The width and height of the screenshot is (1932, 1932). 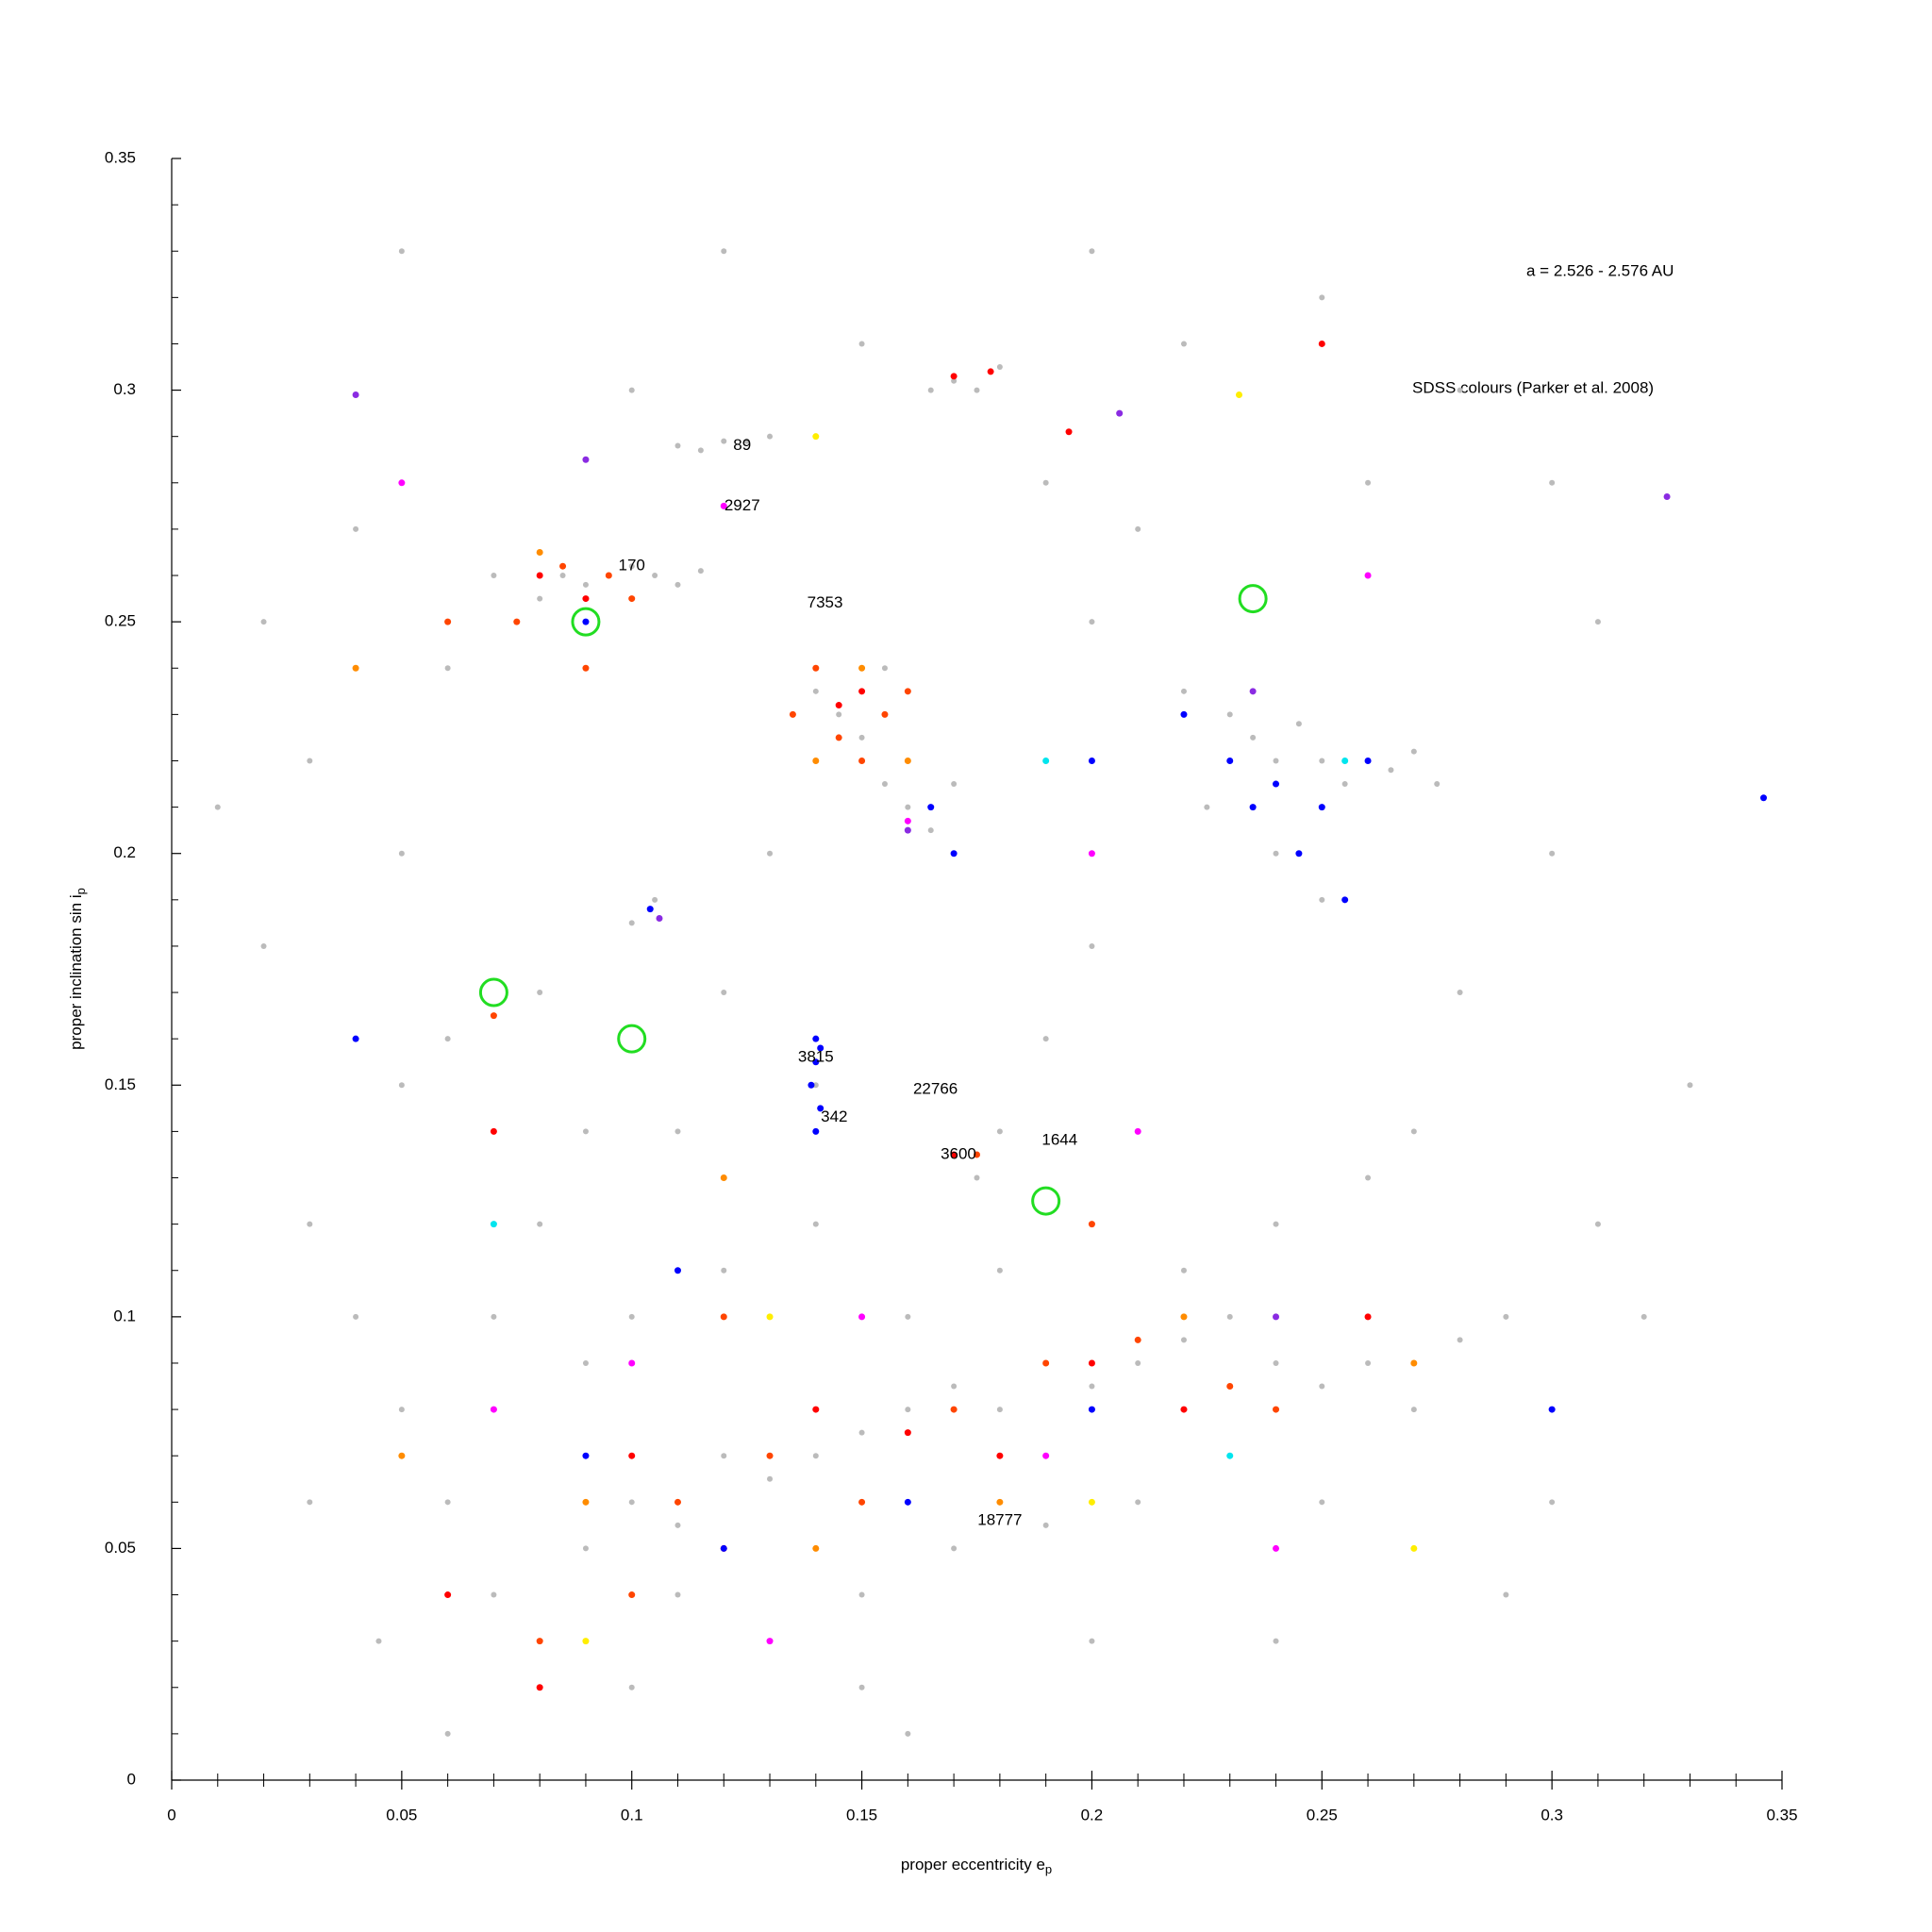 What do you see at coordinates (1322, 1815) in the screenshot?
I see `x-tick-label: 0.25` at bounding box center [1322, 1815].